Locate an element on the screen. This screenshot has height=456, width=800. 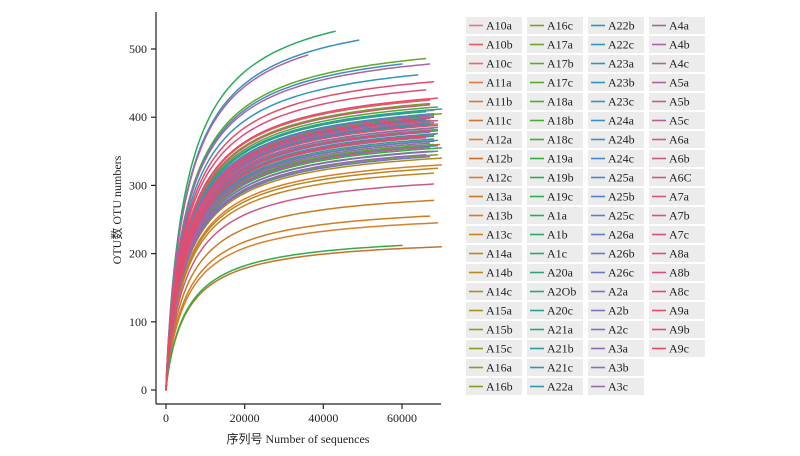
legend-label: A13c is located at coordinates (499, 235).